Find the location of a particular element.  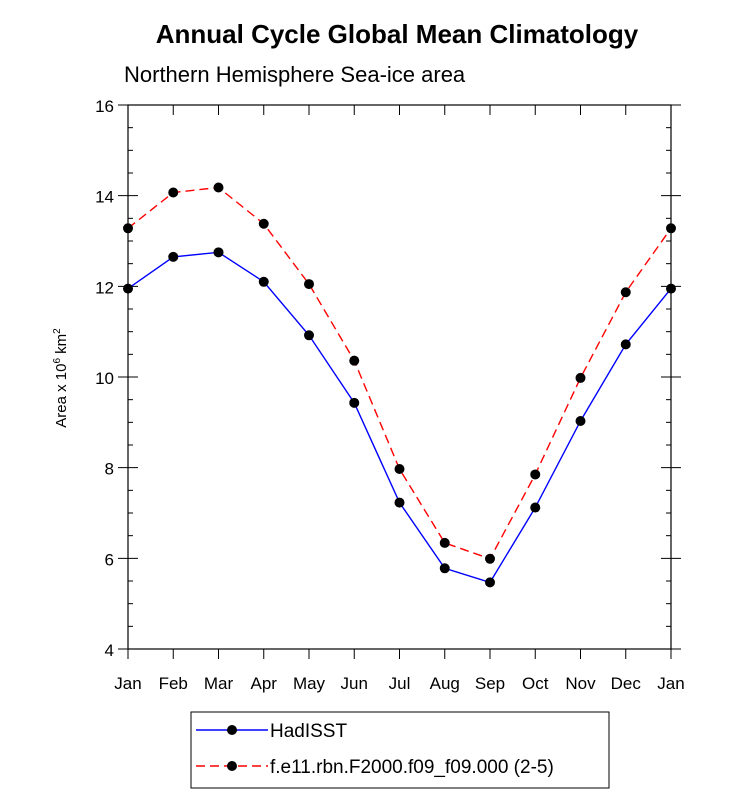

legend-box is located at coordinates (400, 750).